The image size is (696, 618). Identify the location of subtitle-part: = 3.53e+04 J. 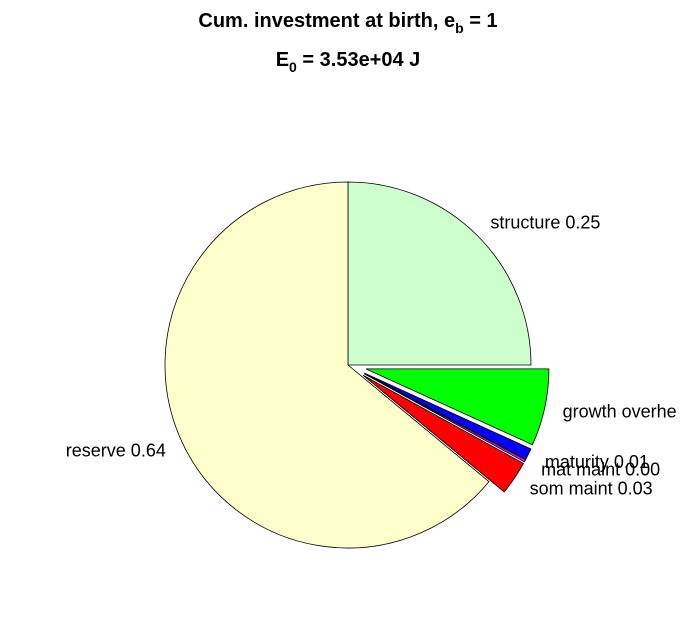
(358, 60).